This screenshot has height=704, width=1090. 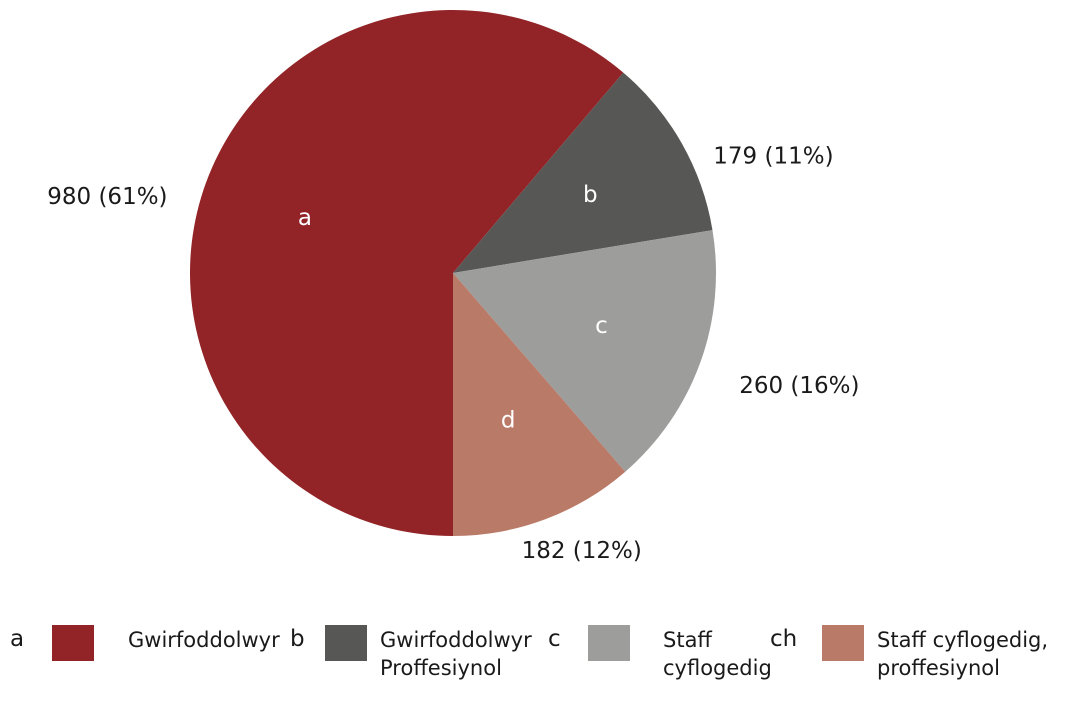 I want to click on legend-label: Gwirfoddolwyr, so click(x=204, y=640).